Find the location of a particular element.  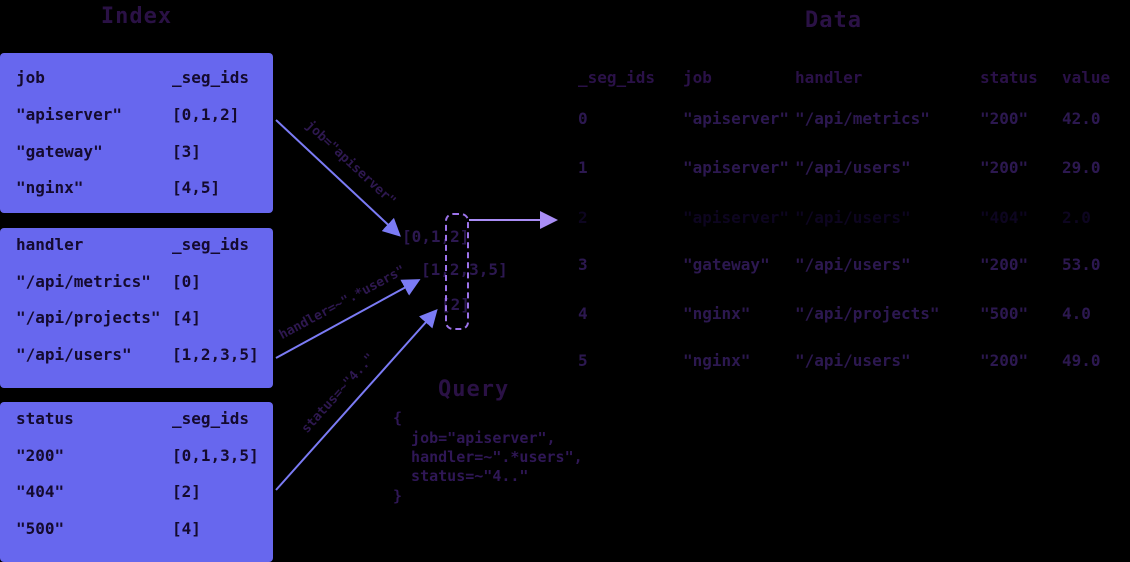

cell-seg-id: 5 is located at coordinates (583, 360).